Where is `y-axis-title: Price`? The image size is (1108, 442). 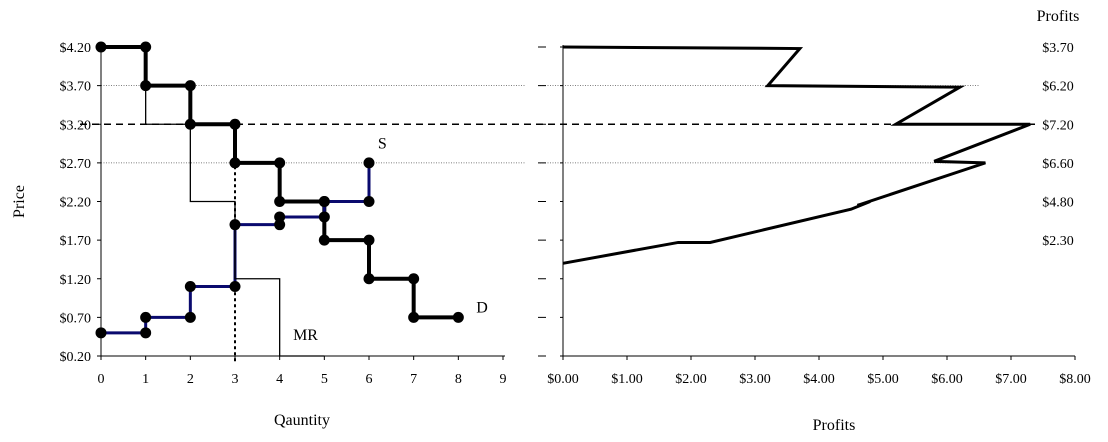
y-axis-title: Price is located at coordinates (19, 201).